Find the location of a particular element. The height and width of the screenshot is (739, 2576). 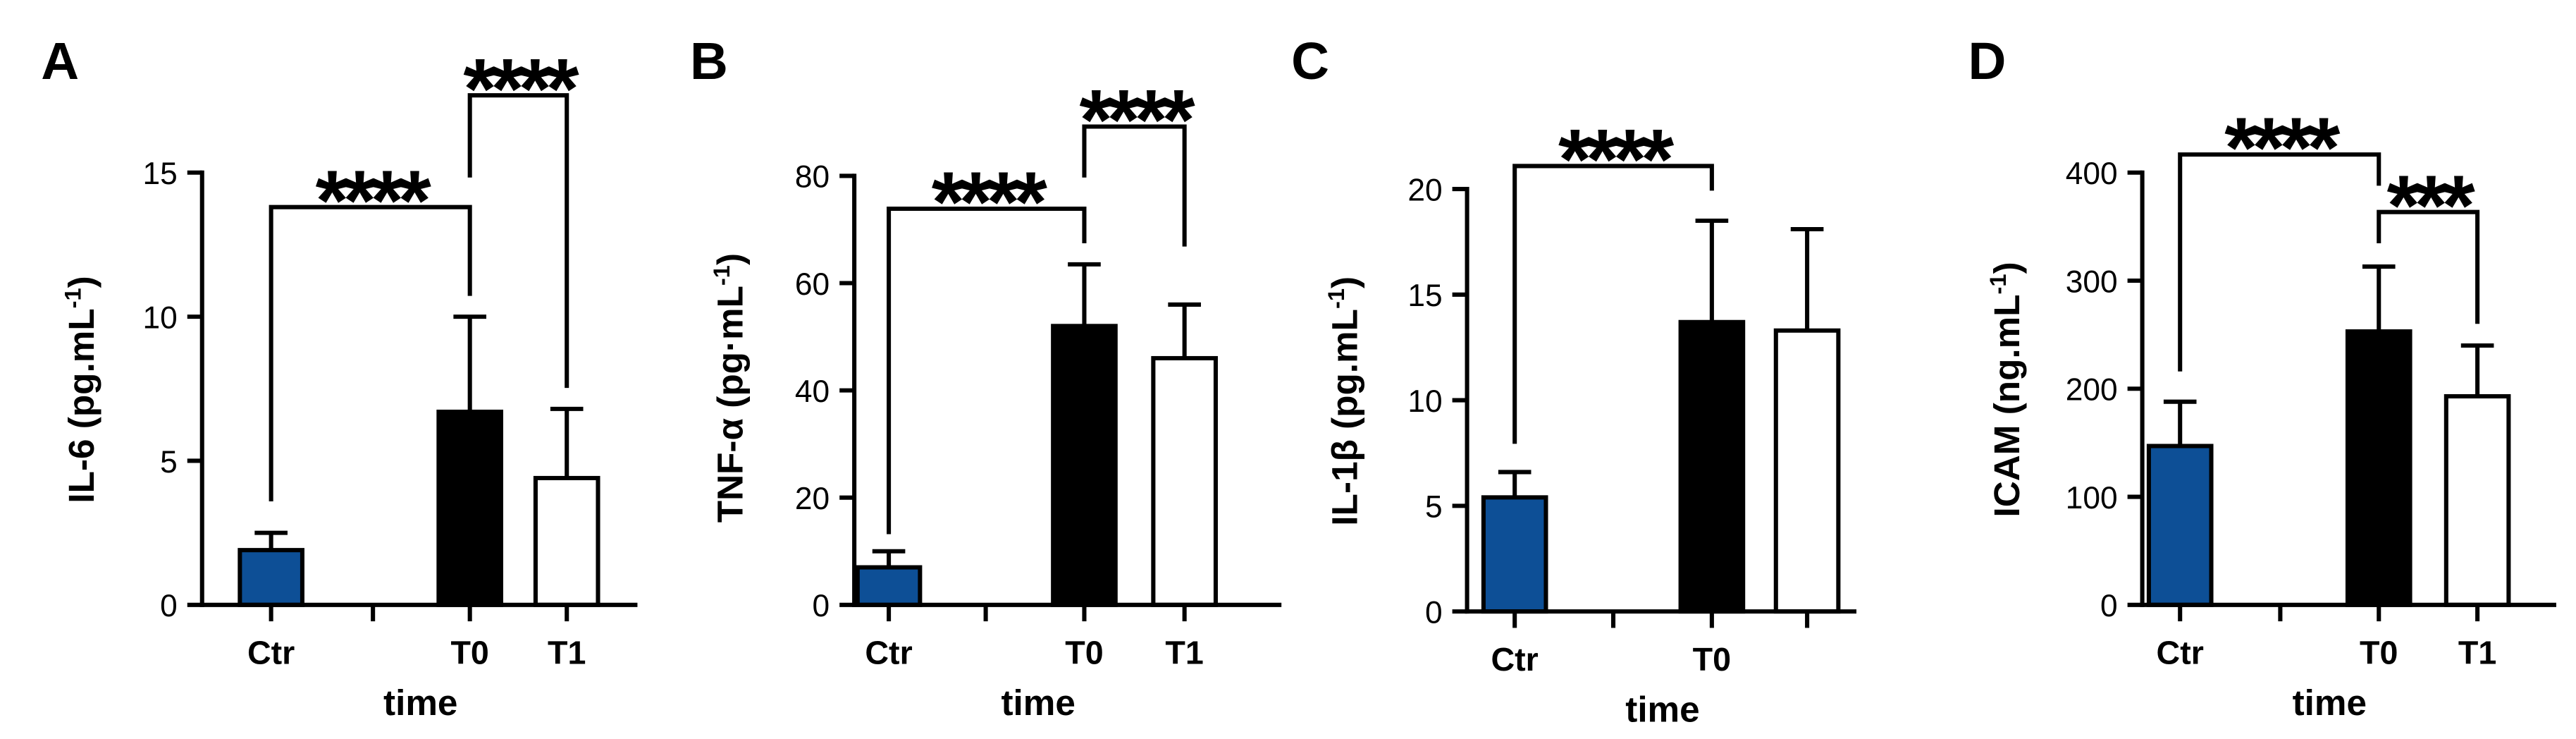

y-tick-label: 400 is located at coordinates (2092, 174).